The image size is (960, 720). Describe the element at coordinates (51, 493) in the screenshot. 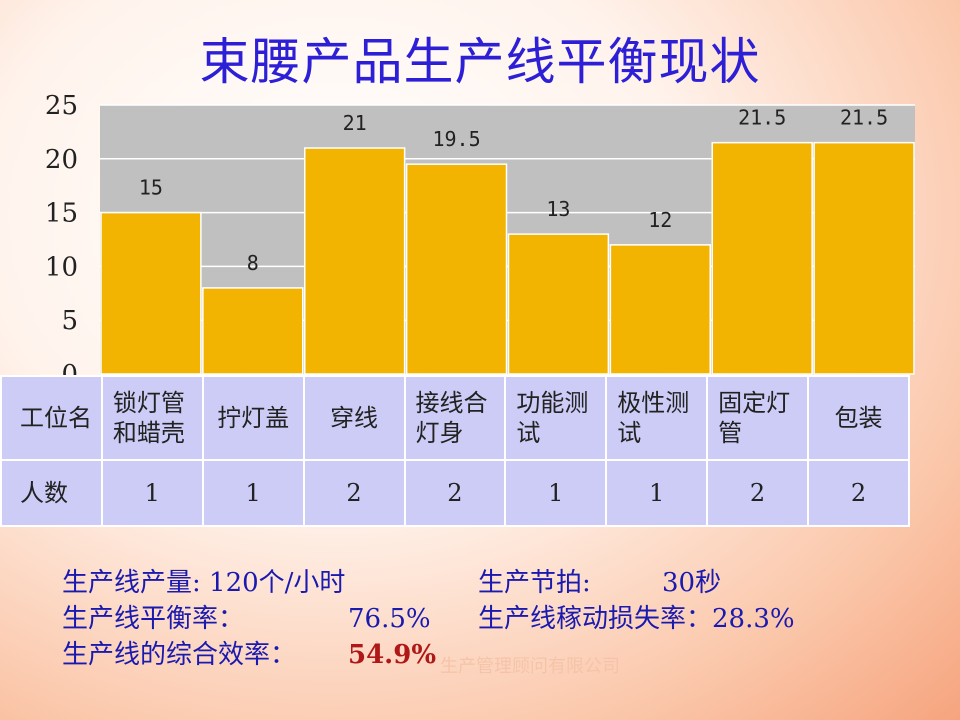

I see `count-header-cell: 人数` at that location.